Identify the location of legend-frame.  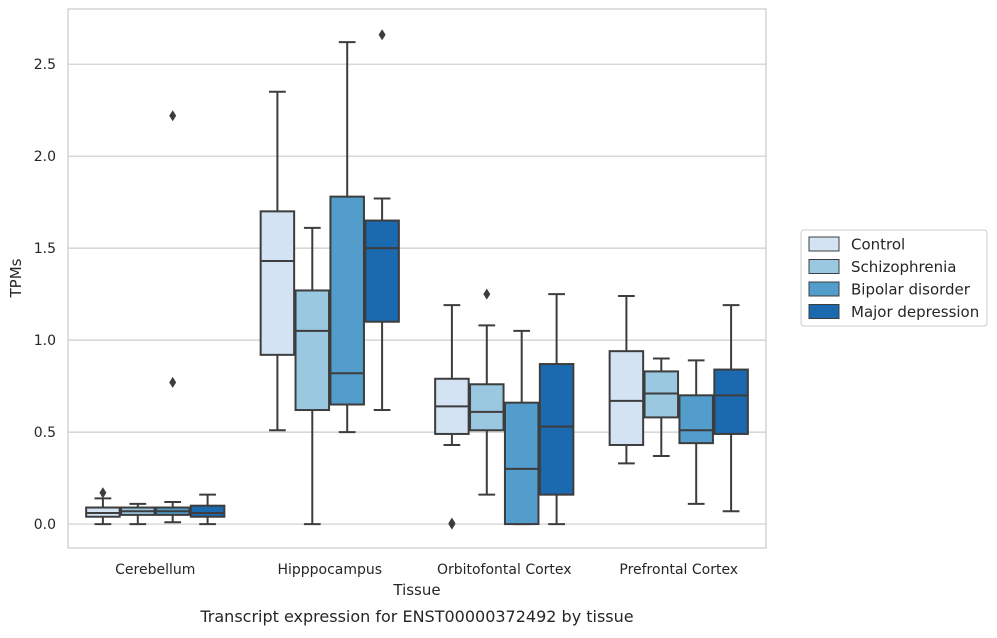
(894, 278).